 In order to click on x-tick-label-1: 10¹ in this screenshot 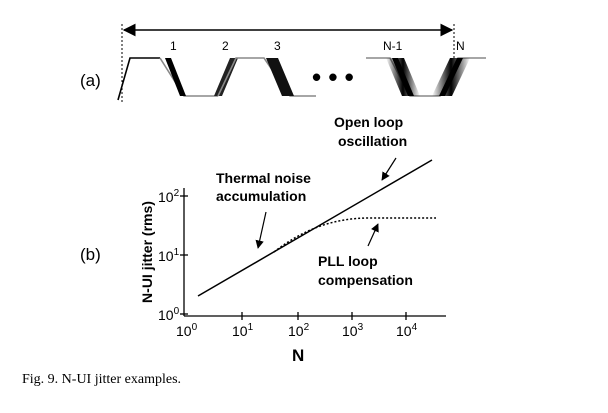, I will do `click(243, 330)`.